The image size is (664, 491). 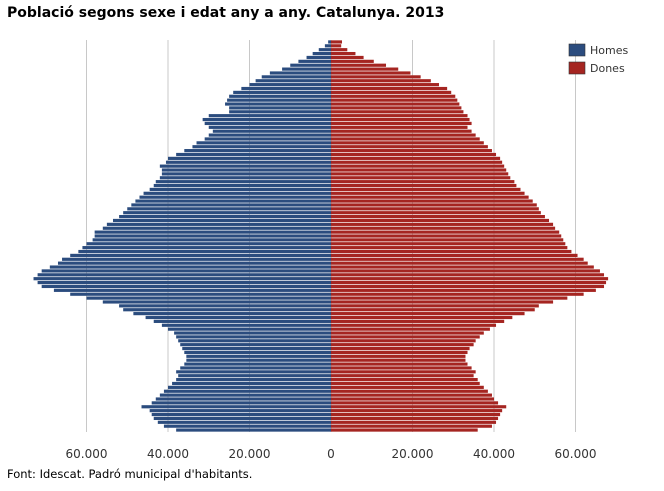 What do you see at coordinates (607, 68) in the screenshot?
I see `legend-label-dones: Dones` at bounding box center [607, 68].